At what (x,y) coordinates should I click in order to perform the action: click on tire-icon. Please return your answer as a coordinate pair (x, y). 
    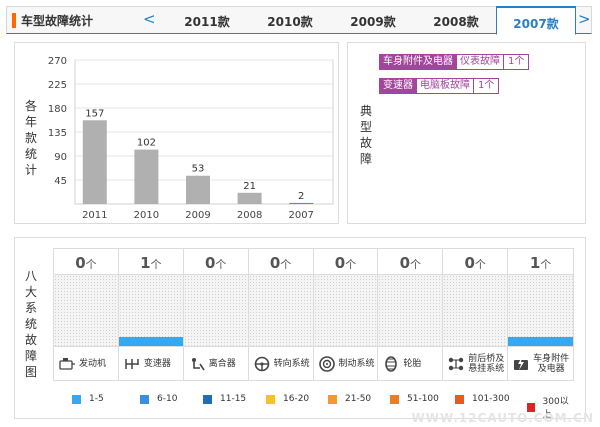
    Looking at the image, I should click on (391, 363).